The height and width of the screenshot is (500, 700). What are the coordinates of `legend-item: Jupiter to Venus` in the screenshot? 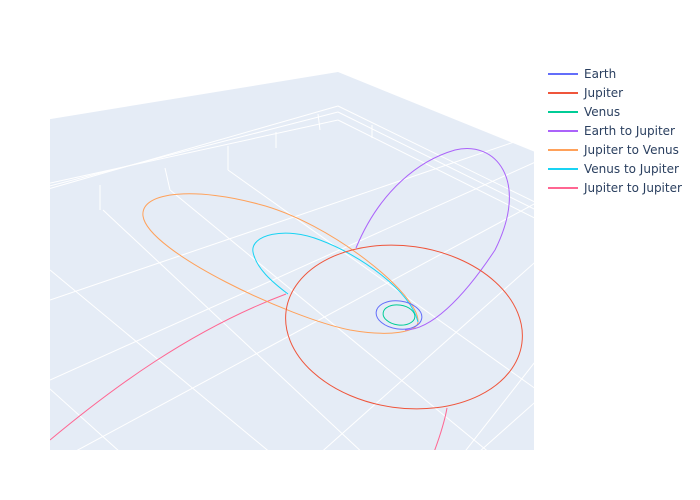 It's located at (615, 149).